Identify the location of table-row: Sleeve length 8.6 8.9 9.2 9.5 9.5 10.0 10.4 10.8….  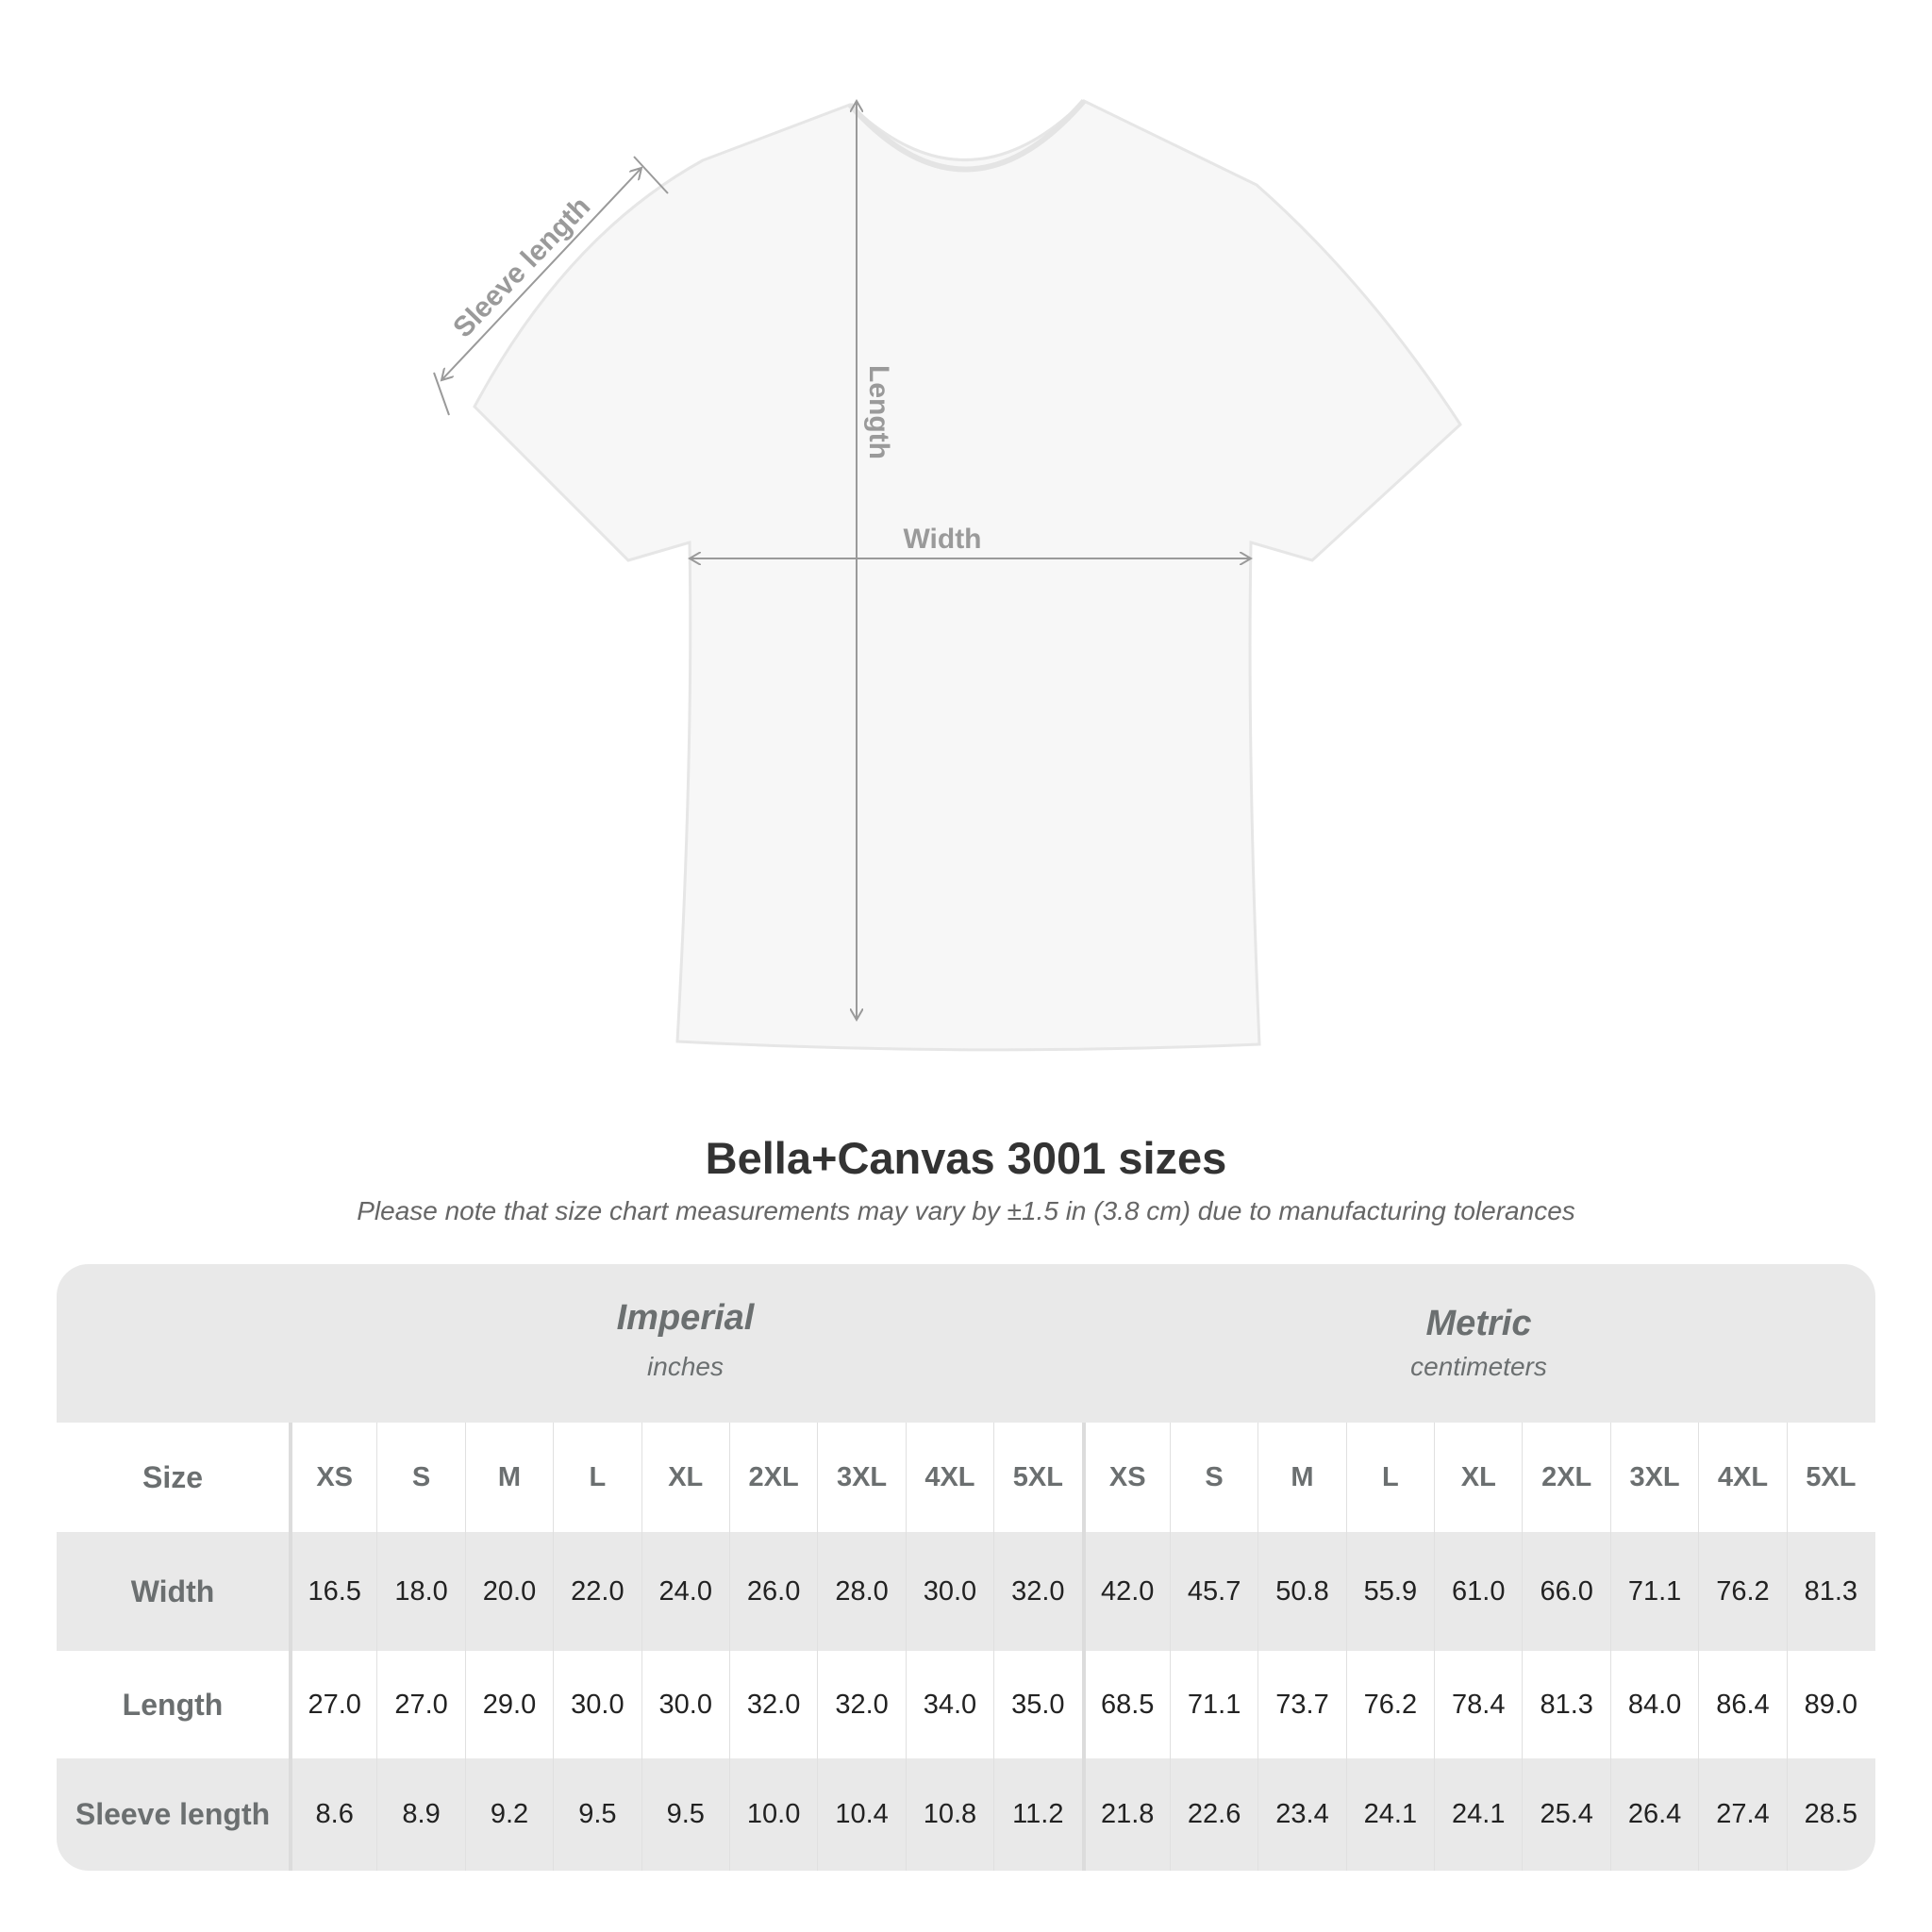
(966, 1814).